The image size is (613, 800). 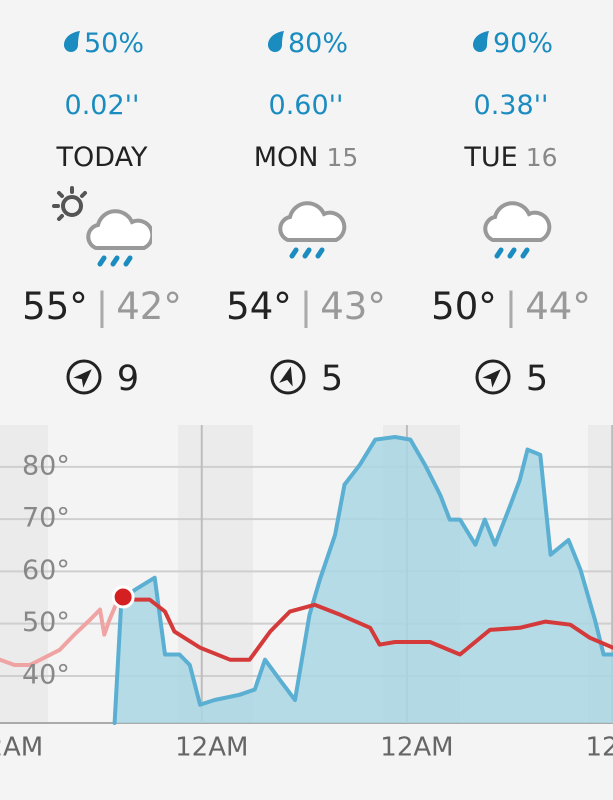 I want to click on day-label: MON 15, so click(x=306, y=157).